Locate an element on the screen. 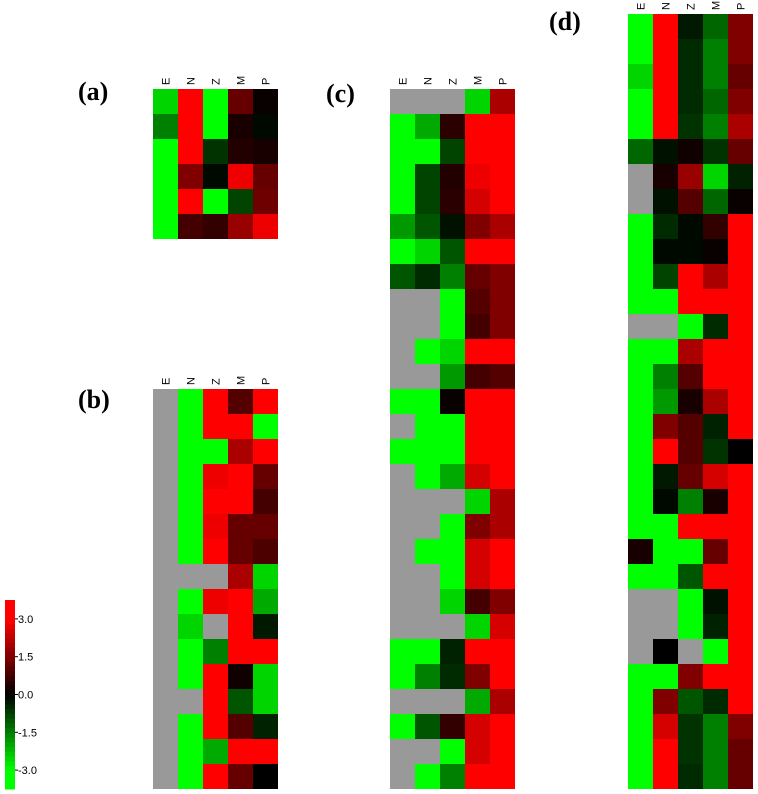  panel-title: (d) is located at coordinates (565, 21).